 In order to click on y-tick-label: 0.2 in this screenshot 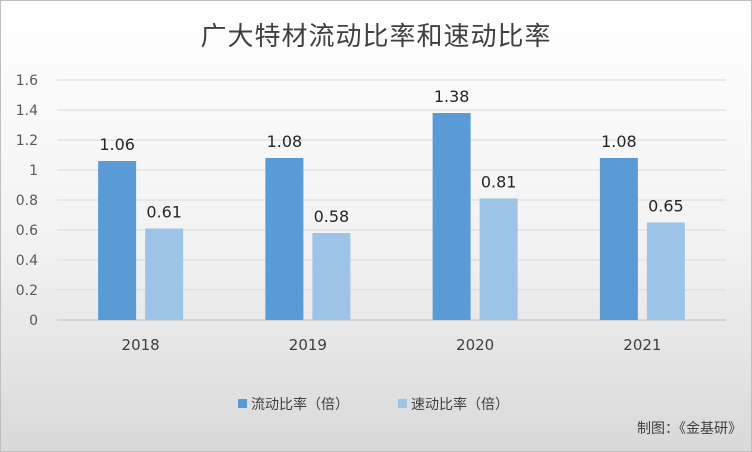, I will do `click(27, 291)`.